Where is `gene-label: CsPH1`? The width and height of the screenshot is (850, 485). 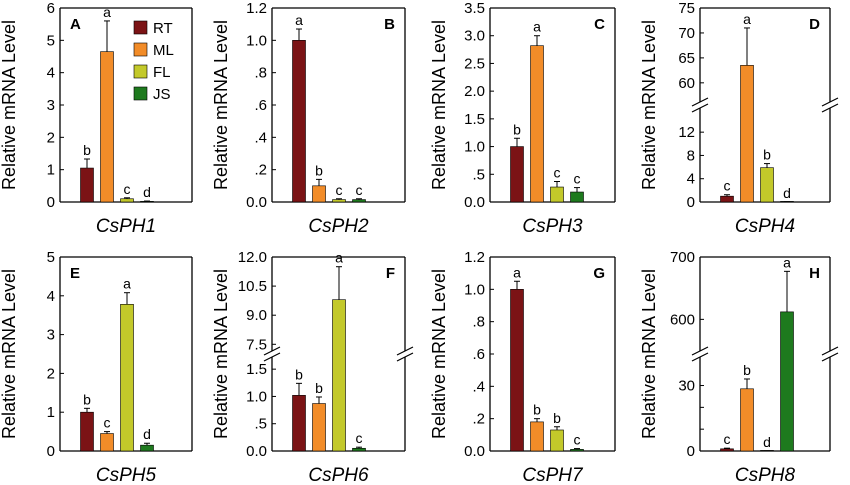 gene-label: CsPH1 is located at coordinates (126, 226).